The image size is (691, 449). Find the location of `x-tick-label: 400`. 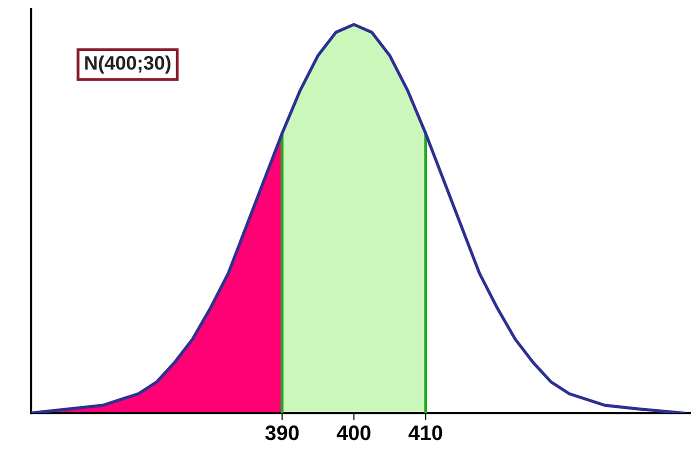

x-tick-label: 400 is located at coordinates (353, 432).